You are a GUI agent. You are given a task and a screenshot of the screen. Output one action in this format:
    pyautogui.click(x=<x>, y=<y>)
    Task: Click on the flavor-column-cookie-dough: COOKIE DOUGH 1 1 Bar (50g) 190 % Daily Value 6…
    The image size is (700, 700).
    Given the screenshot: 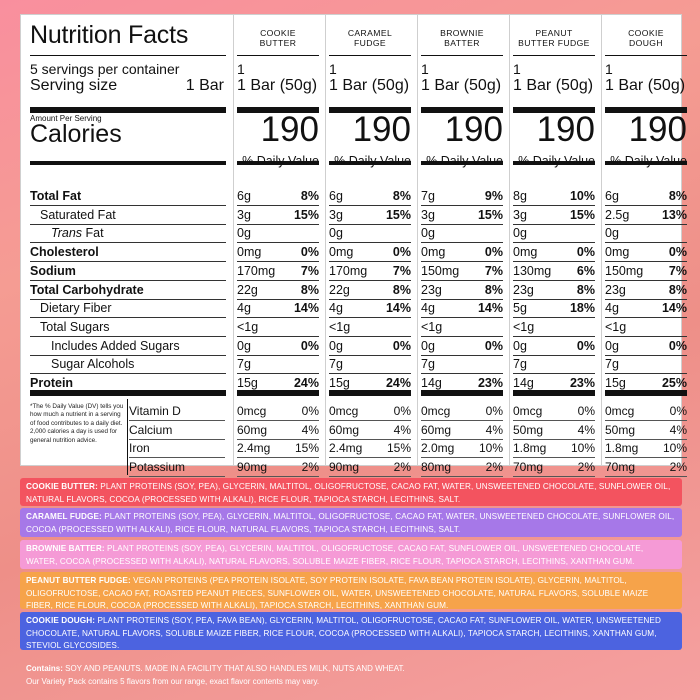 What is the action you would take?
    pyautogui.click(x=645, y=246)
    